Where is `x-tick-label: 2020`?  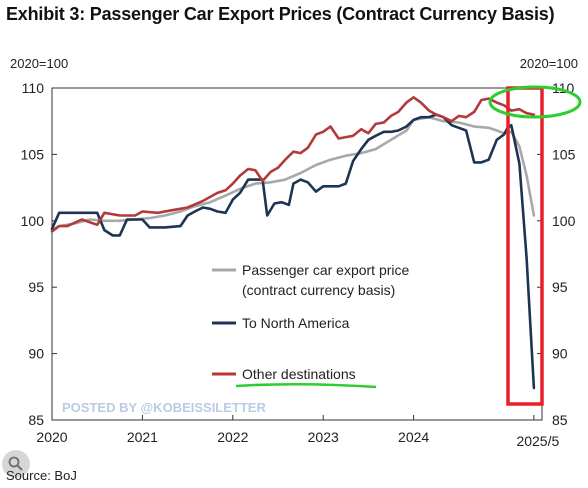
x-tick-label: 2020 is located at coordinates (51, 437).